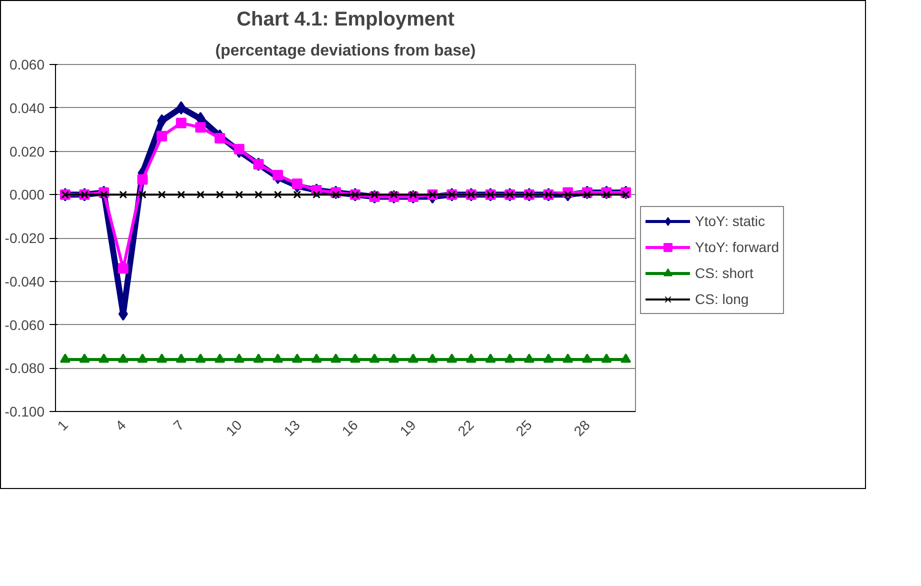 This screenshot has height=586, width=921. Describe the element at coordinates (27, 151) in the screenshot. I see `y-tick-label: 0.020` at that location.